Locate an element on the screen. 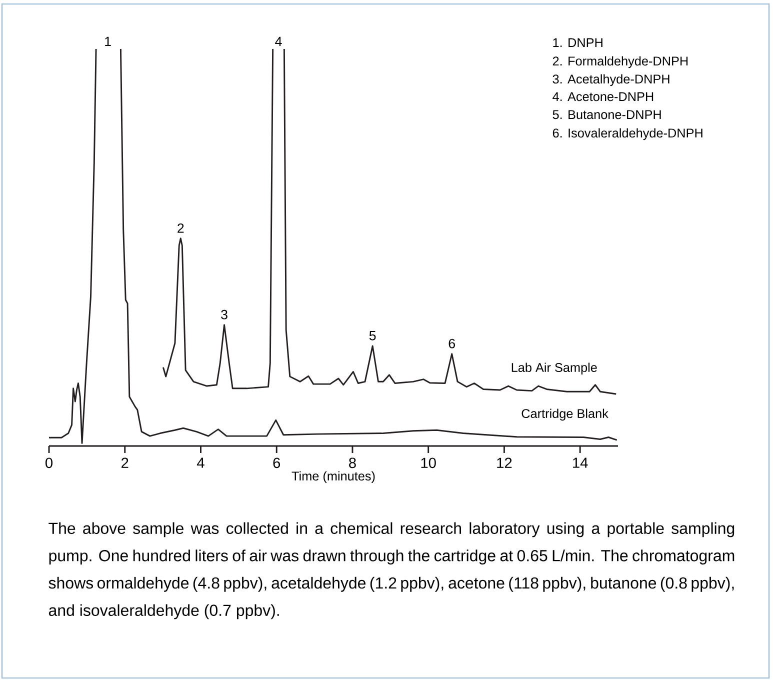 Image resolution: width=773 pixels, height=680 pixels. x-tick-label: 2 is located at coordinates (125, 463).